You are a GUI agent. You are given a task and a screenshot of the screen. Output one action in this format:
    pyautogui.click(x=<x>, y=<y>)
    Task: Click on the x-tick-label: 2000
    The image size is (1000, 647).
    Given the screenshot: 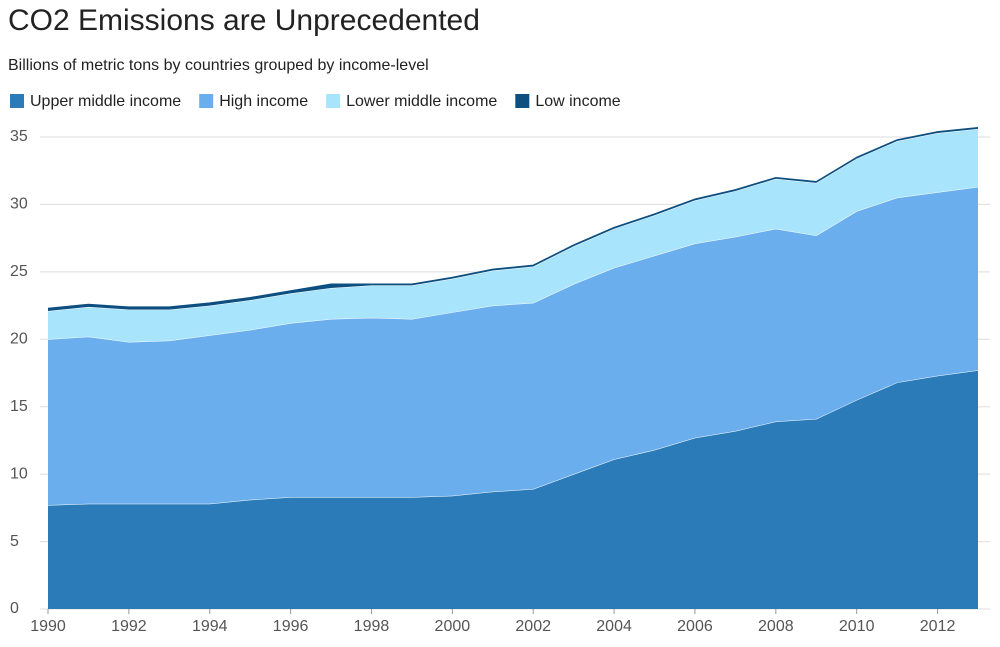 What is the action you would take?
    pyautogui.click(x=453, y=626)
    